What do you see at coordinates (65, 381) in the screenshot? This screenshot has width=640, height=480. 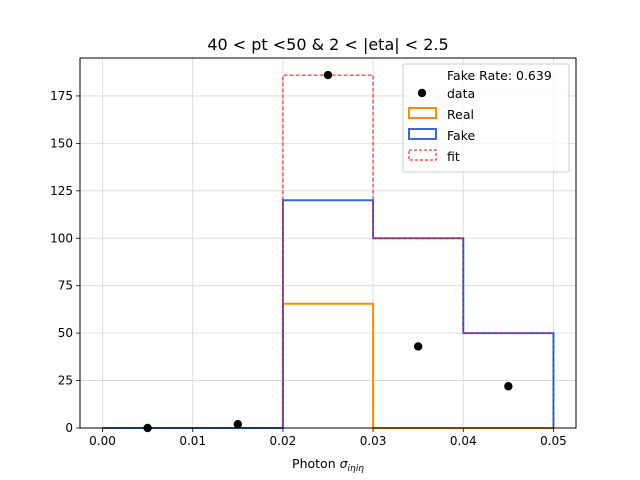 I see `y-tick-label: 25` at bounding box center [65, 381].